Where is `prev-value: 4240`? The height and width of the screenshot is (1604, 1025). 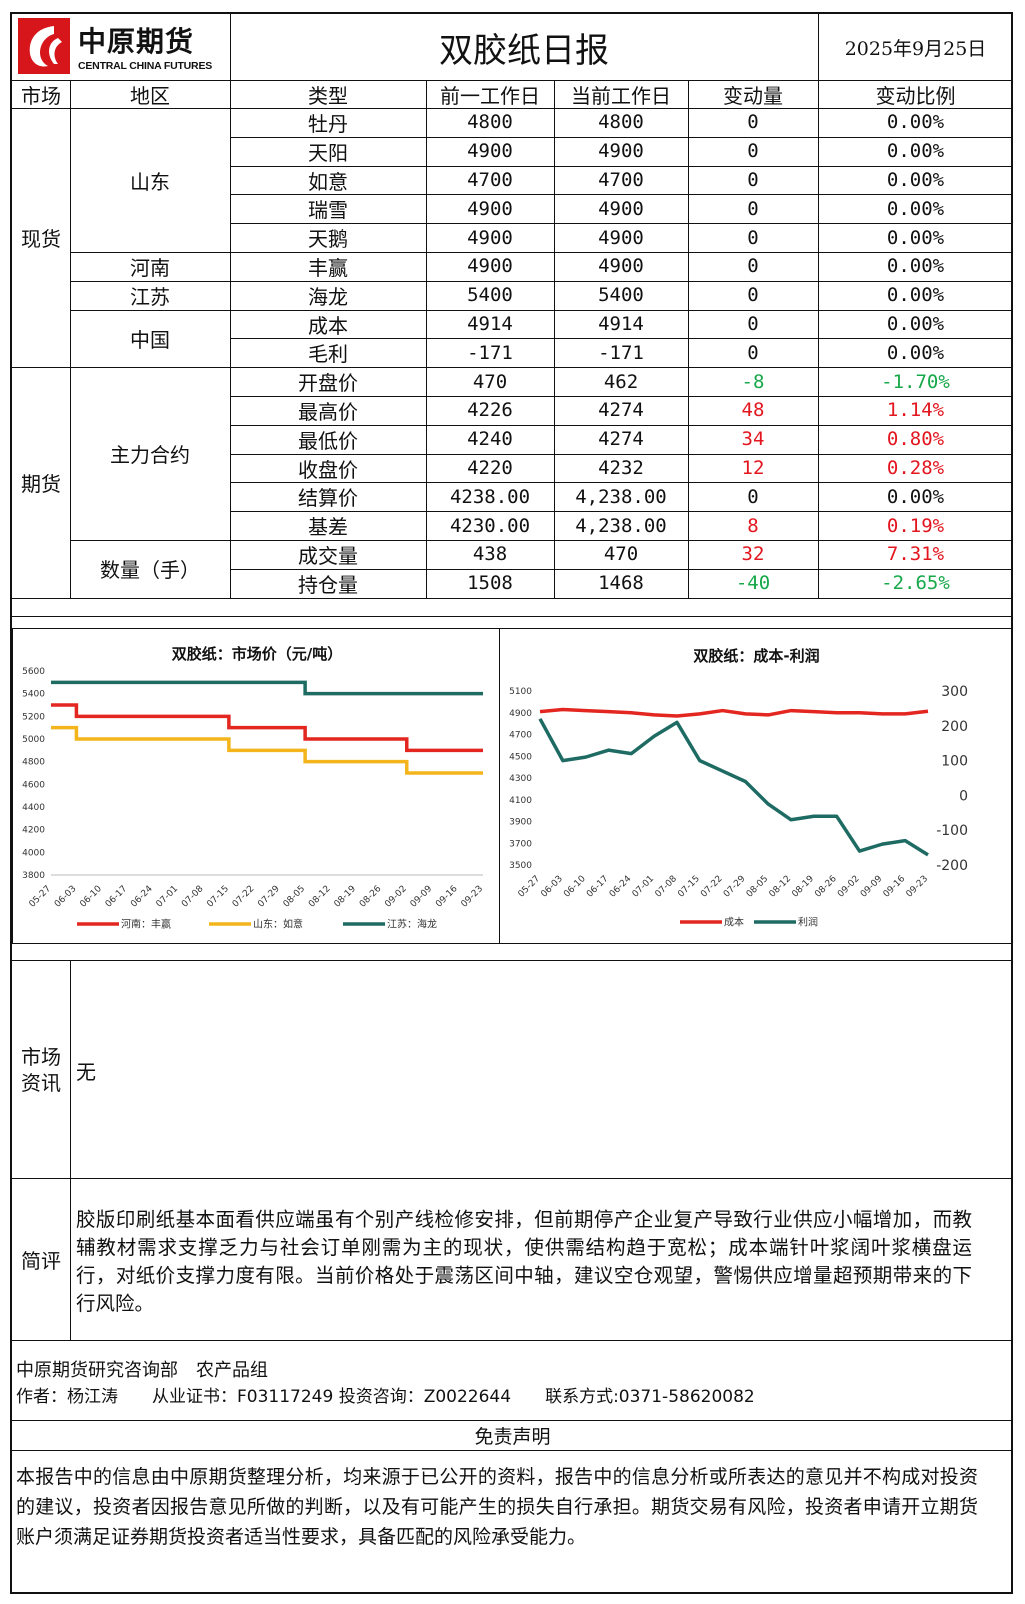 prev-value: 4240 is located at coordinates (490, 439).